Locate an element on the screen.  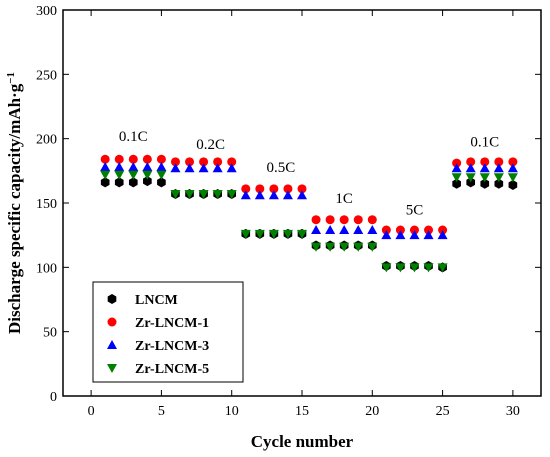
legend-label: Zr-LNCM-3 is located at coordinates (172, 346).